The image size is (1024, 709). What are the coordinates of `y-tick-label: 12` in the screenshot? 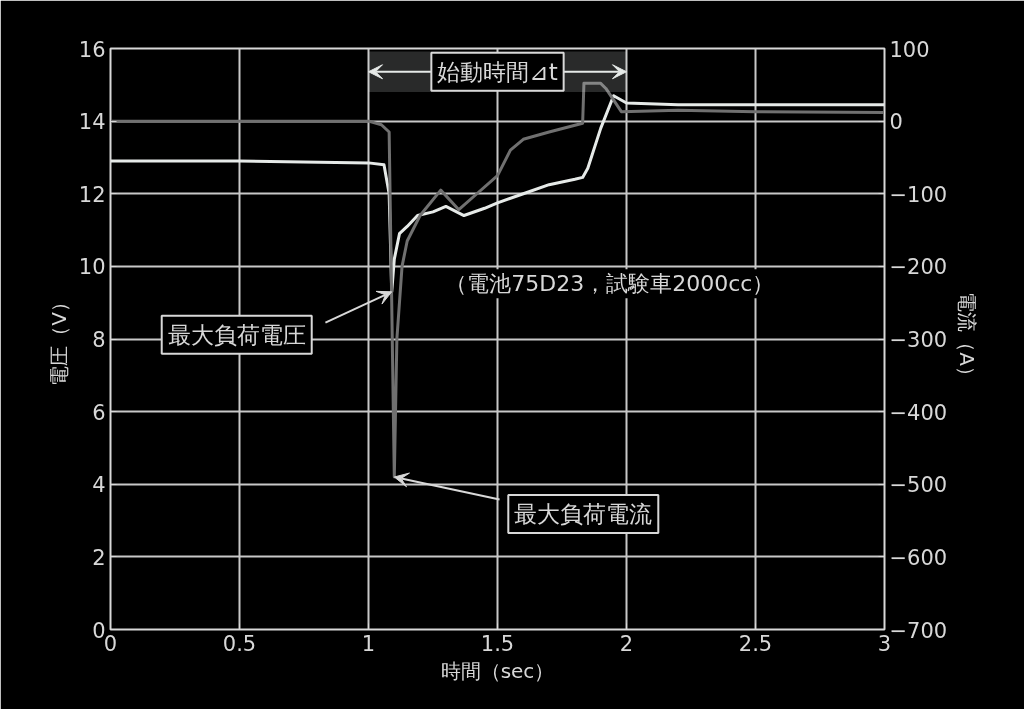 It's located at (92, 194).